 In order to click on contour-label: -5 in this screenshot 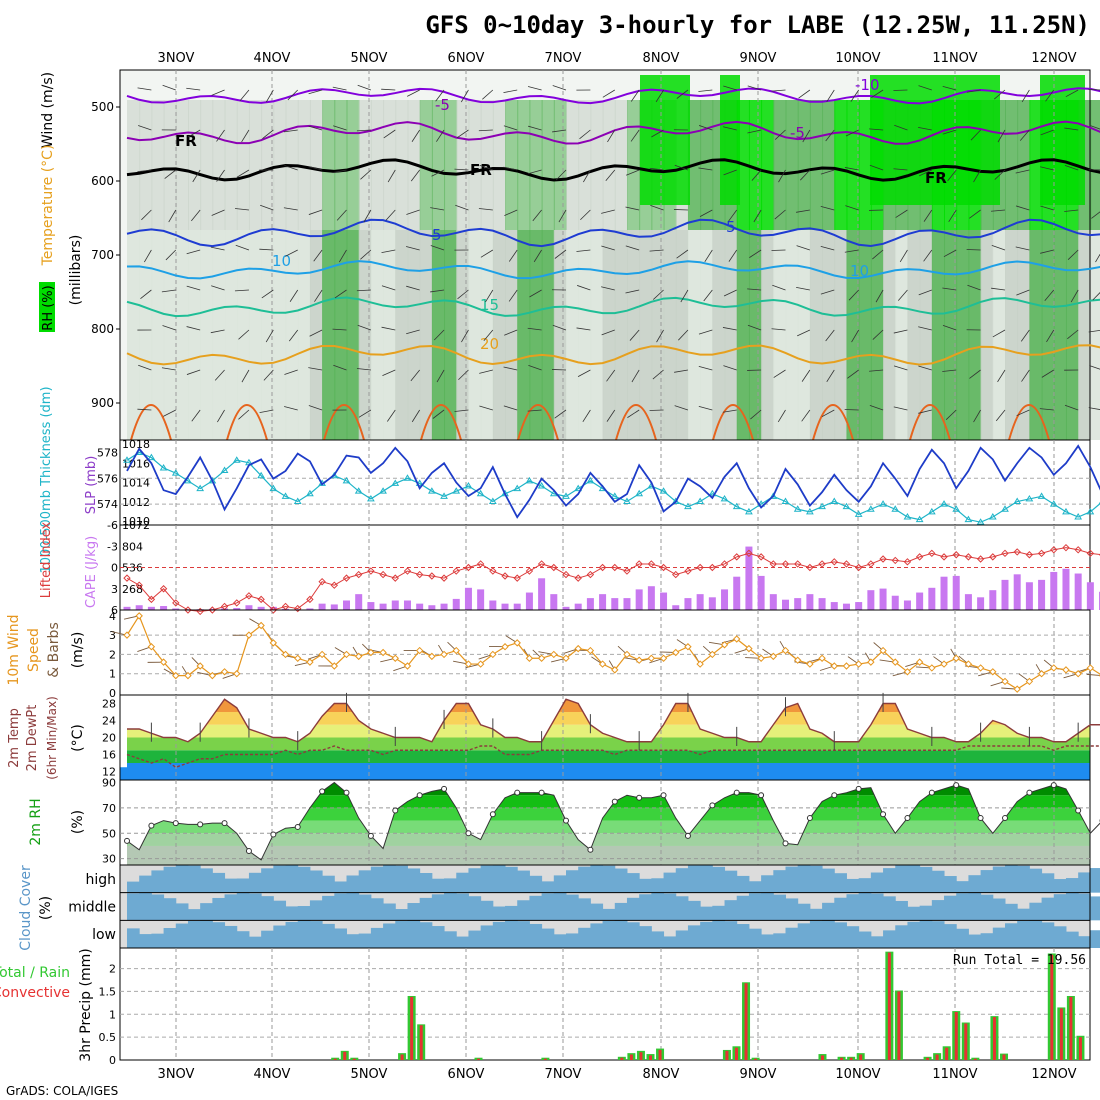, I will do `click(797, 133)`.